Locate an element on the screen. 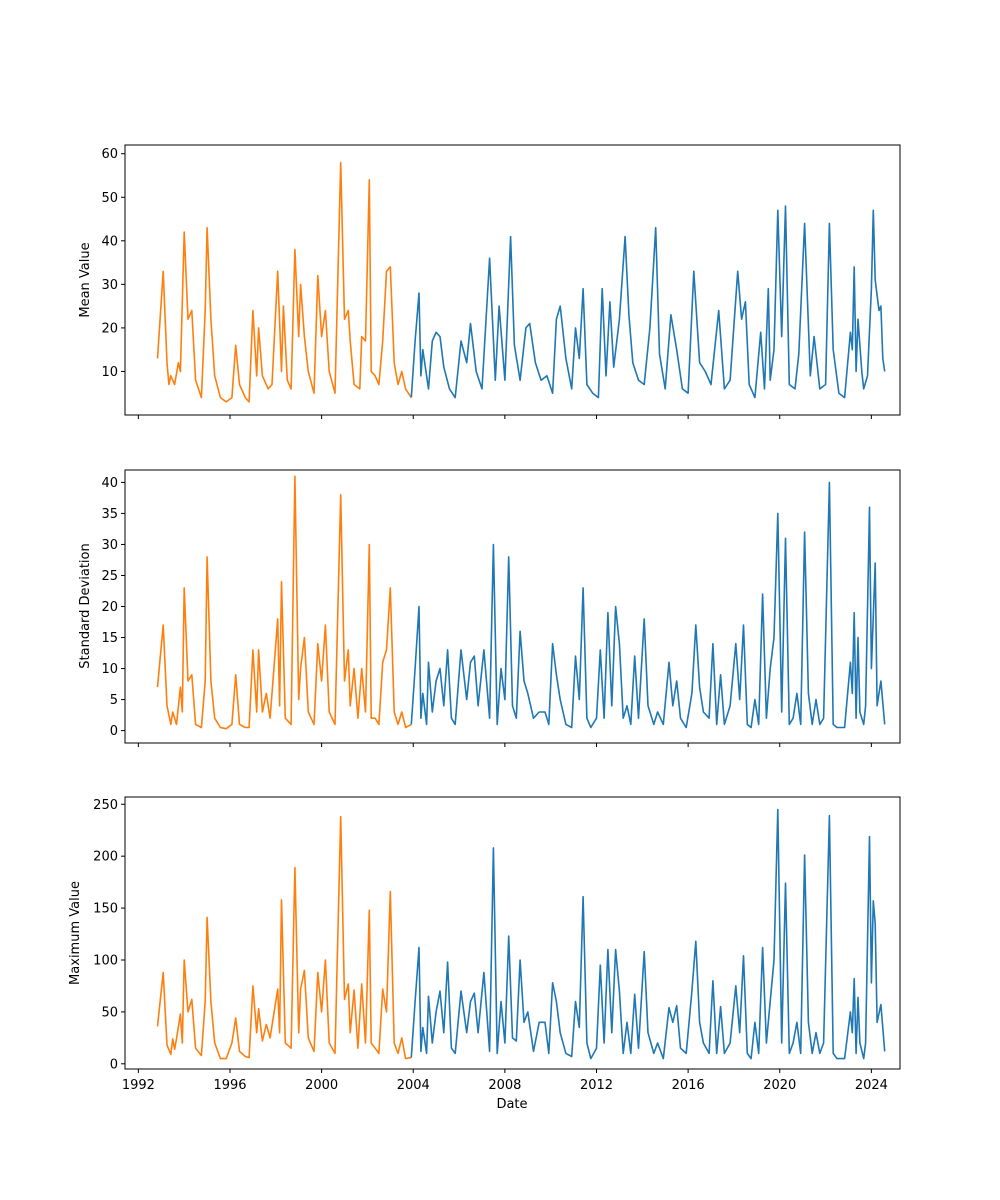 The width and height of the screenshot is (1000, 1200). standard-deviation-y-tick-label: 25 is located at coordinates (109, 576).